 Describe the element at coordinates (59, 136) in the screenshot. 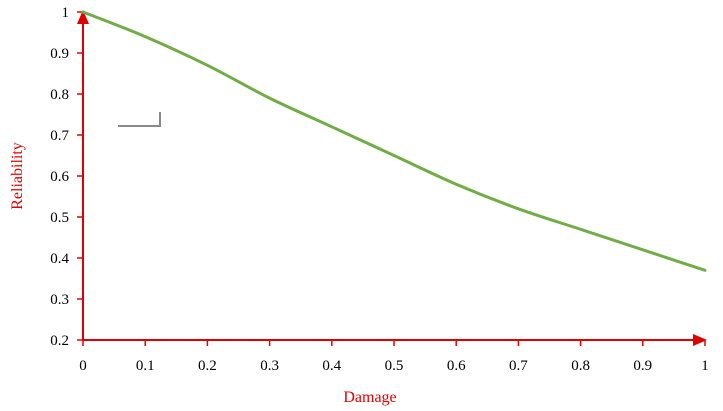

I see `y-tick-label: 0.7` at that location.